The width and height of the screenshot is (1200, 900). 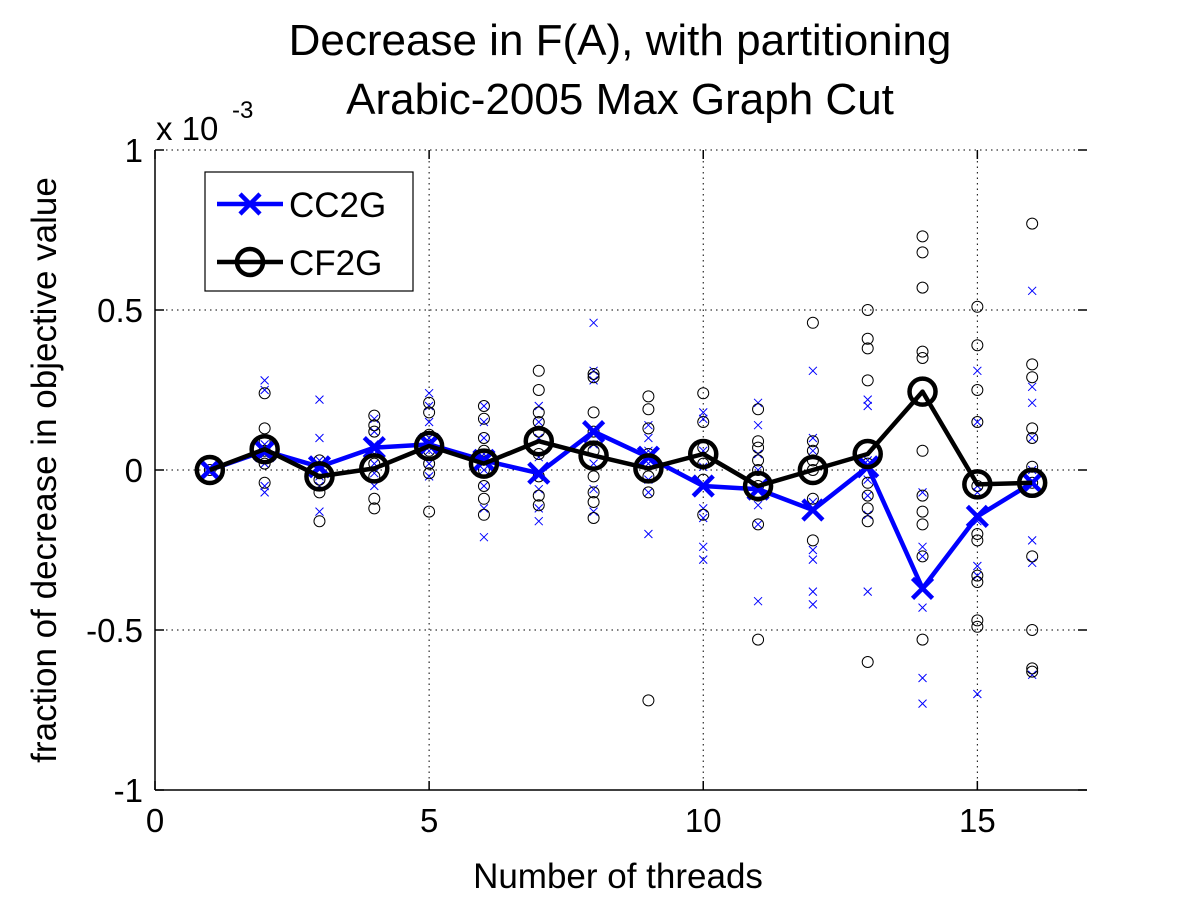 I want to click on legend-marker-cc2g, so click(x=250, y=204).